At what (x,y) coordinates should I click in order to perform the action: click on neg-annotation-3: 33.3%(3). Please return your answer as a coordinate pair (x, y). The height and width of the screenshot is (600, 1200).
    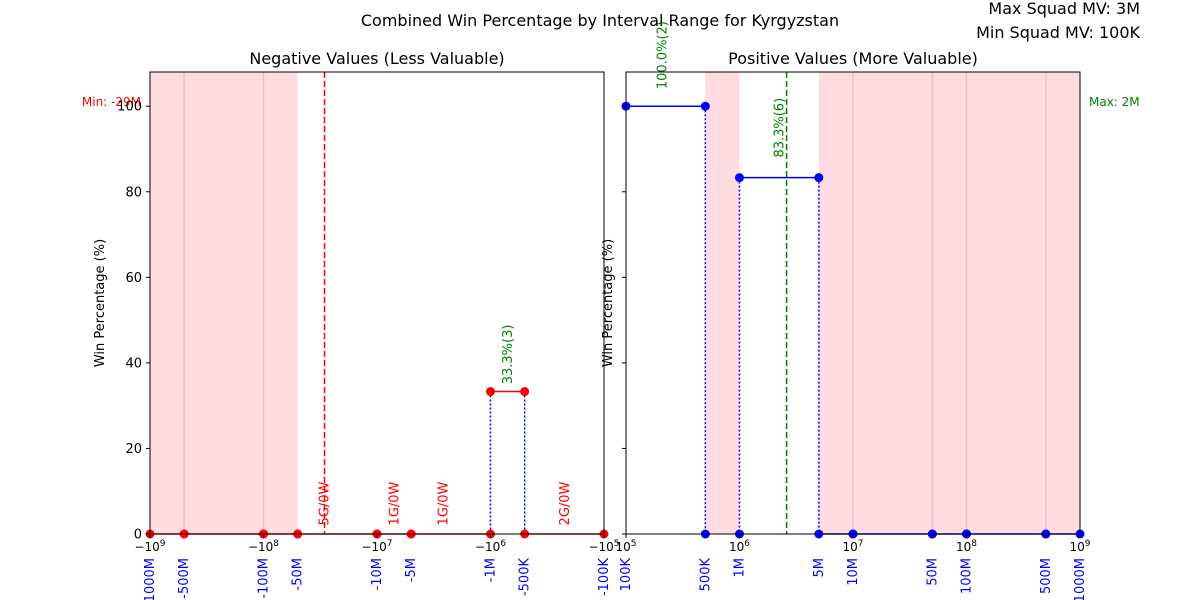
    Looking at the image, I should click on (508, 355).